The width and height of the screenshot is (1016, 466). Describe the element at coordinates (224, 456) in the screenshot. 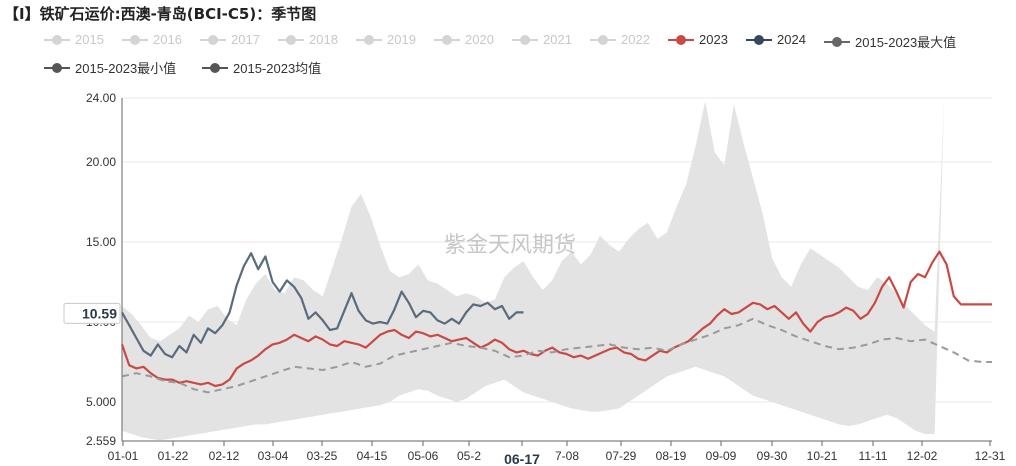

I see `x-tick-label: 02-12` at that location.